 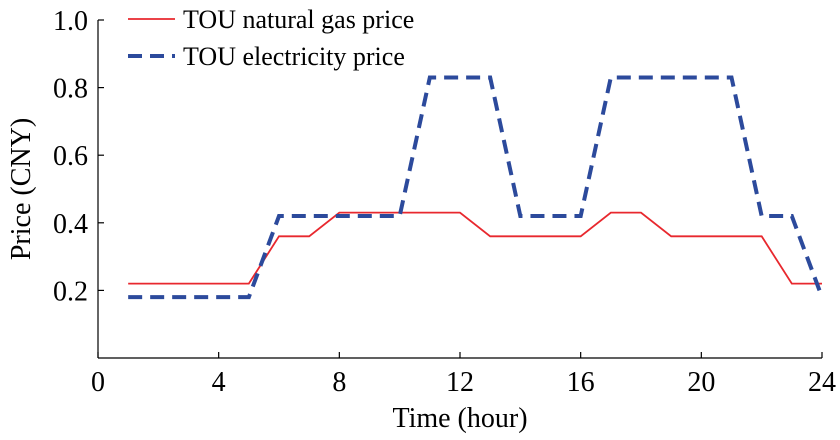 I want to click on x-axis-title: Time (hour), so click(x=459, y=418).